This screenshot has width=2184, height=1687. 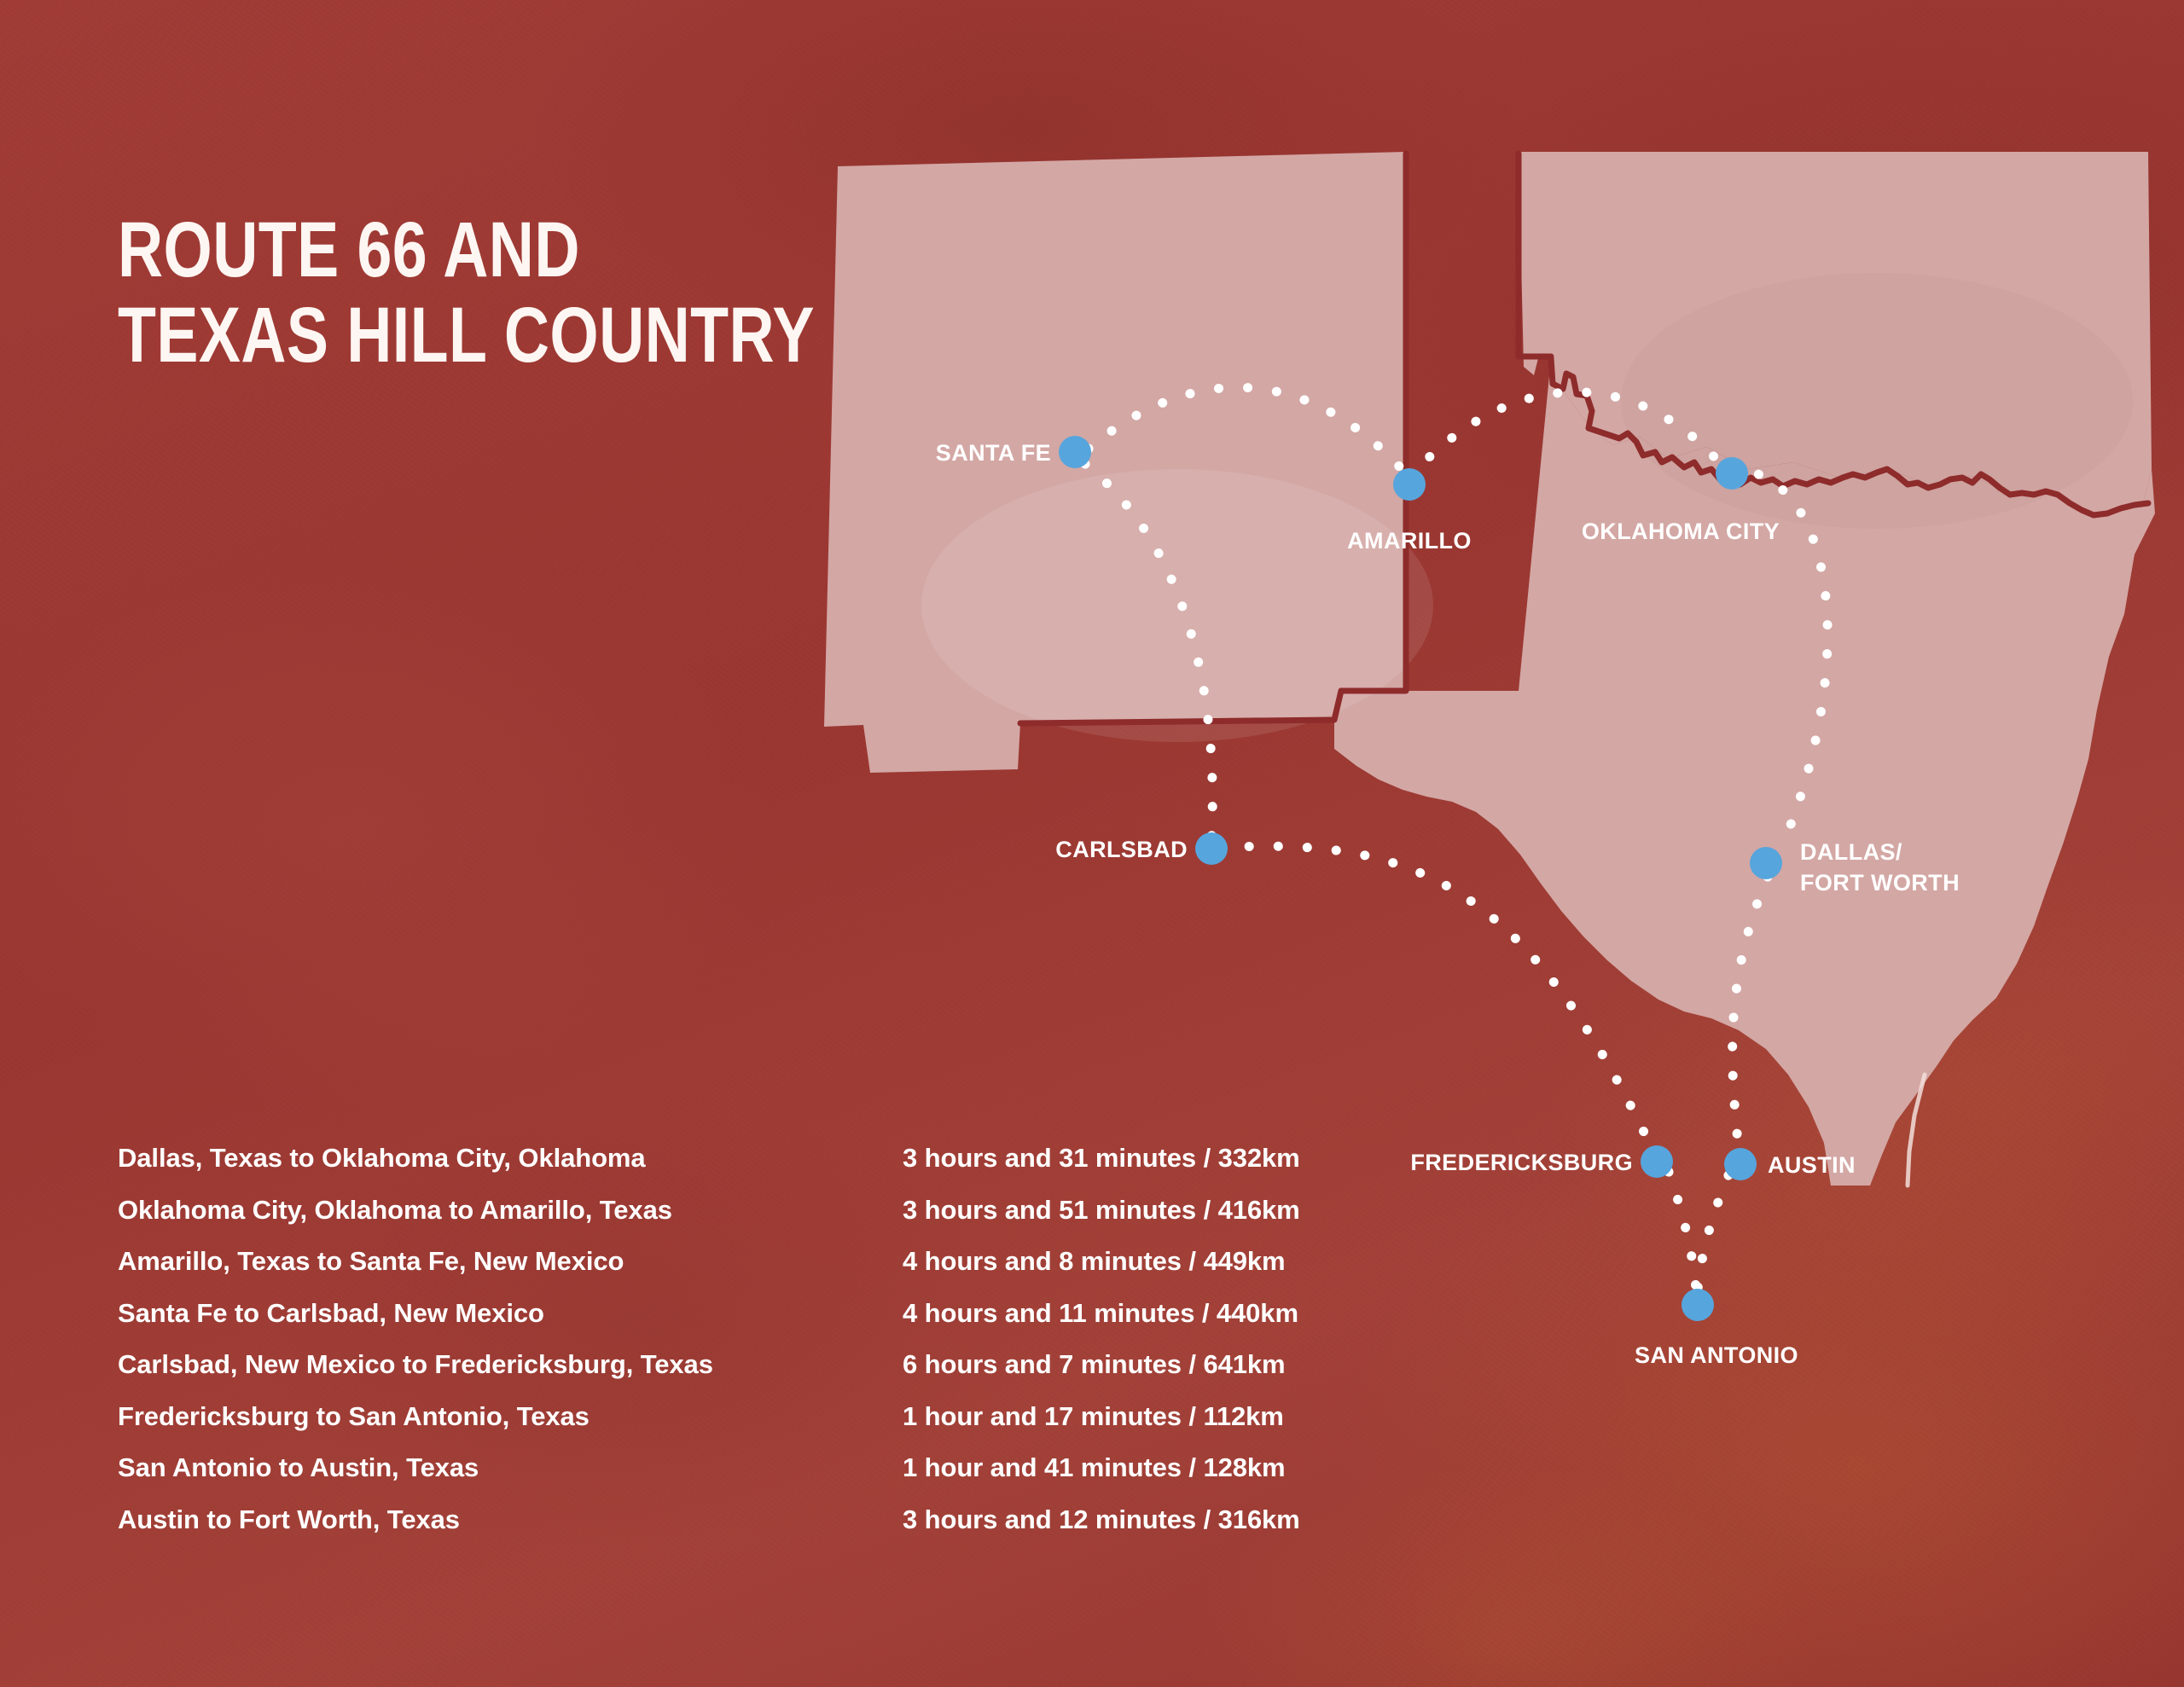 I want to click on city-label-austin: AUSTIN, so click(x=1812, y=1165).